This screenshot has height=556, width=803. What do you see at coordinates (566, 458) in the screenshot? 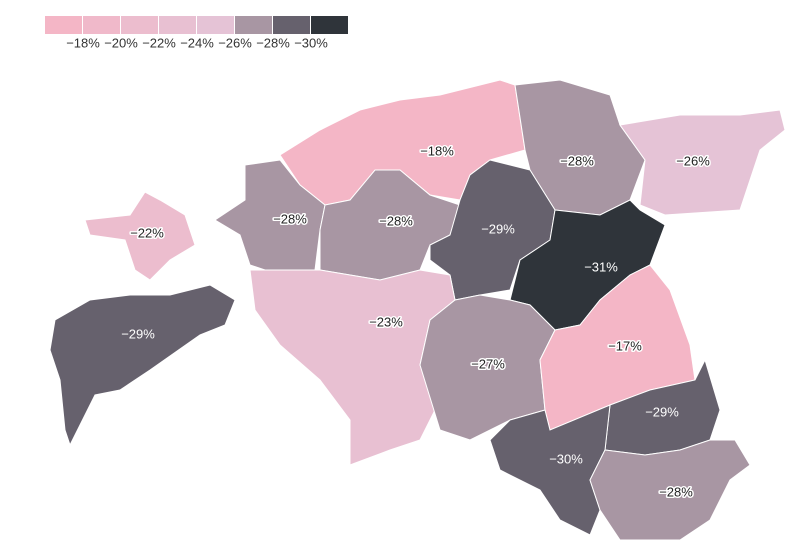
I see `region-label: −30%` at bounding box center [566, 458].